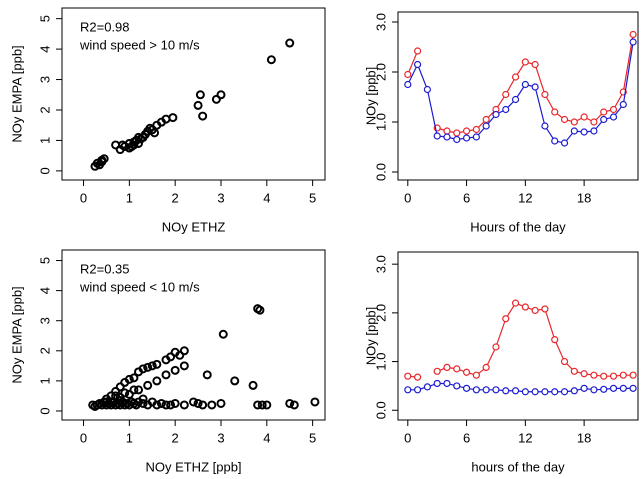  Describe the element at coordinates (584, 197) in the screenshot. I see `x-tick-label: 18` at that location.